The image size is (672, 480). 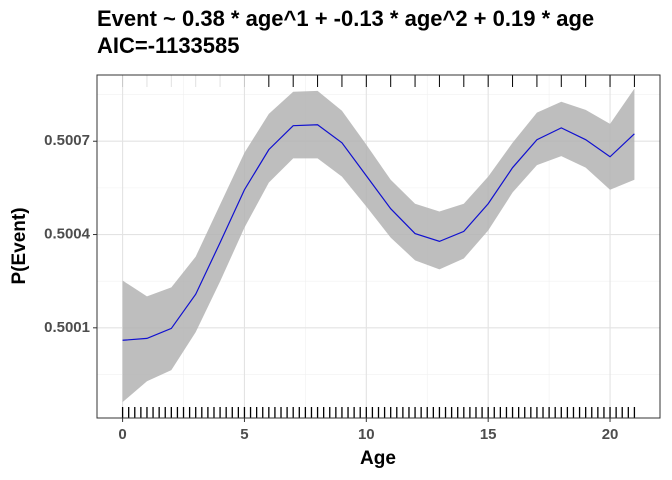 I want to click on x-axis-label: Age, so click(x=378, y=458).